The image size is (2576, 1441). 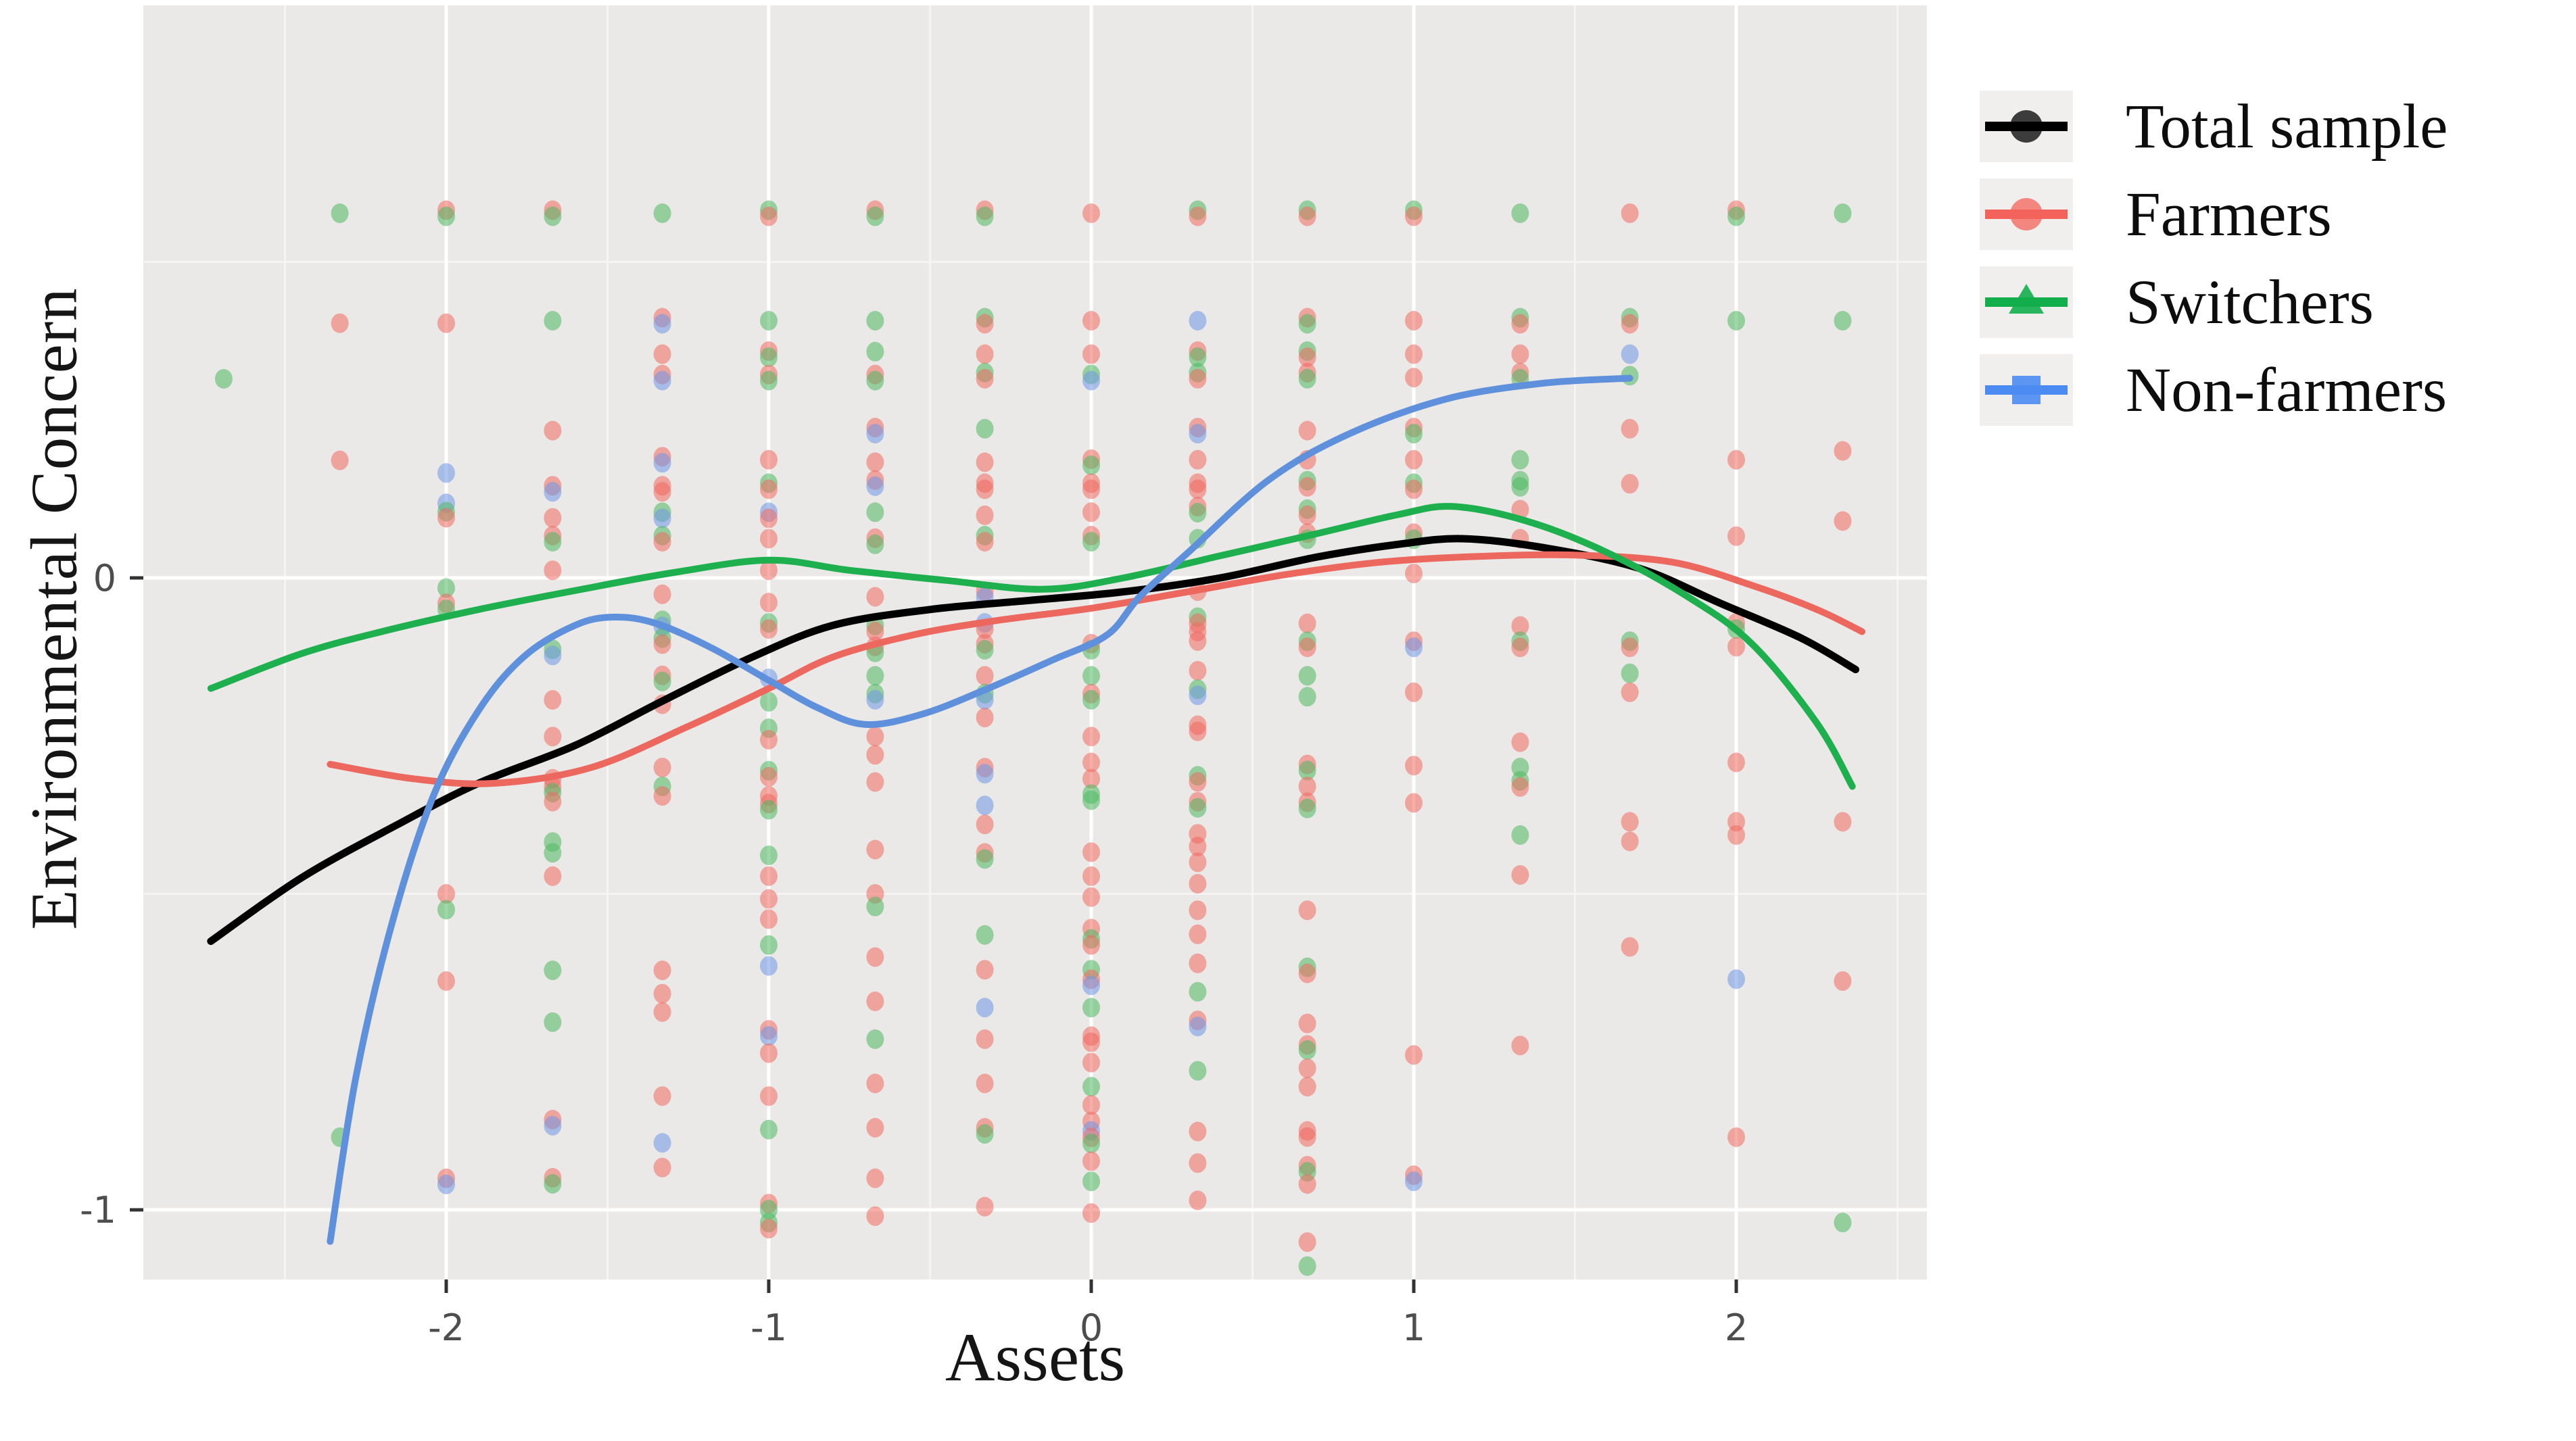 What do you see at coordinates (111, 894) in the screenshot?
I see `y-axis-ticks: 0 -1` at bounding box center [111, 894].